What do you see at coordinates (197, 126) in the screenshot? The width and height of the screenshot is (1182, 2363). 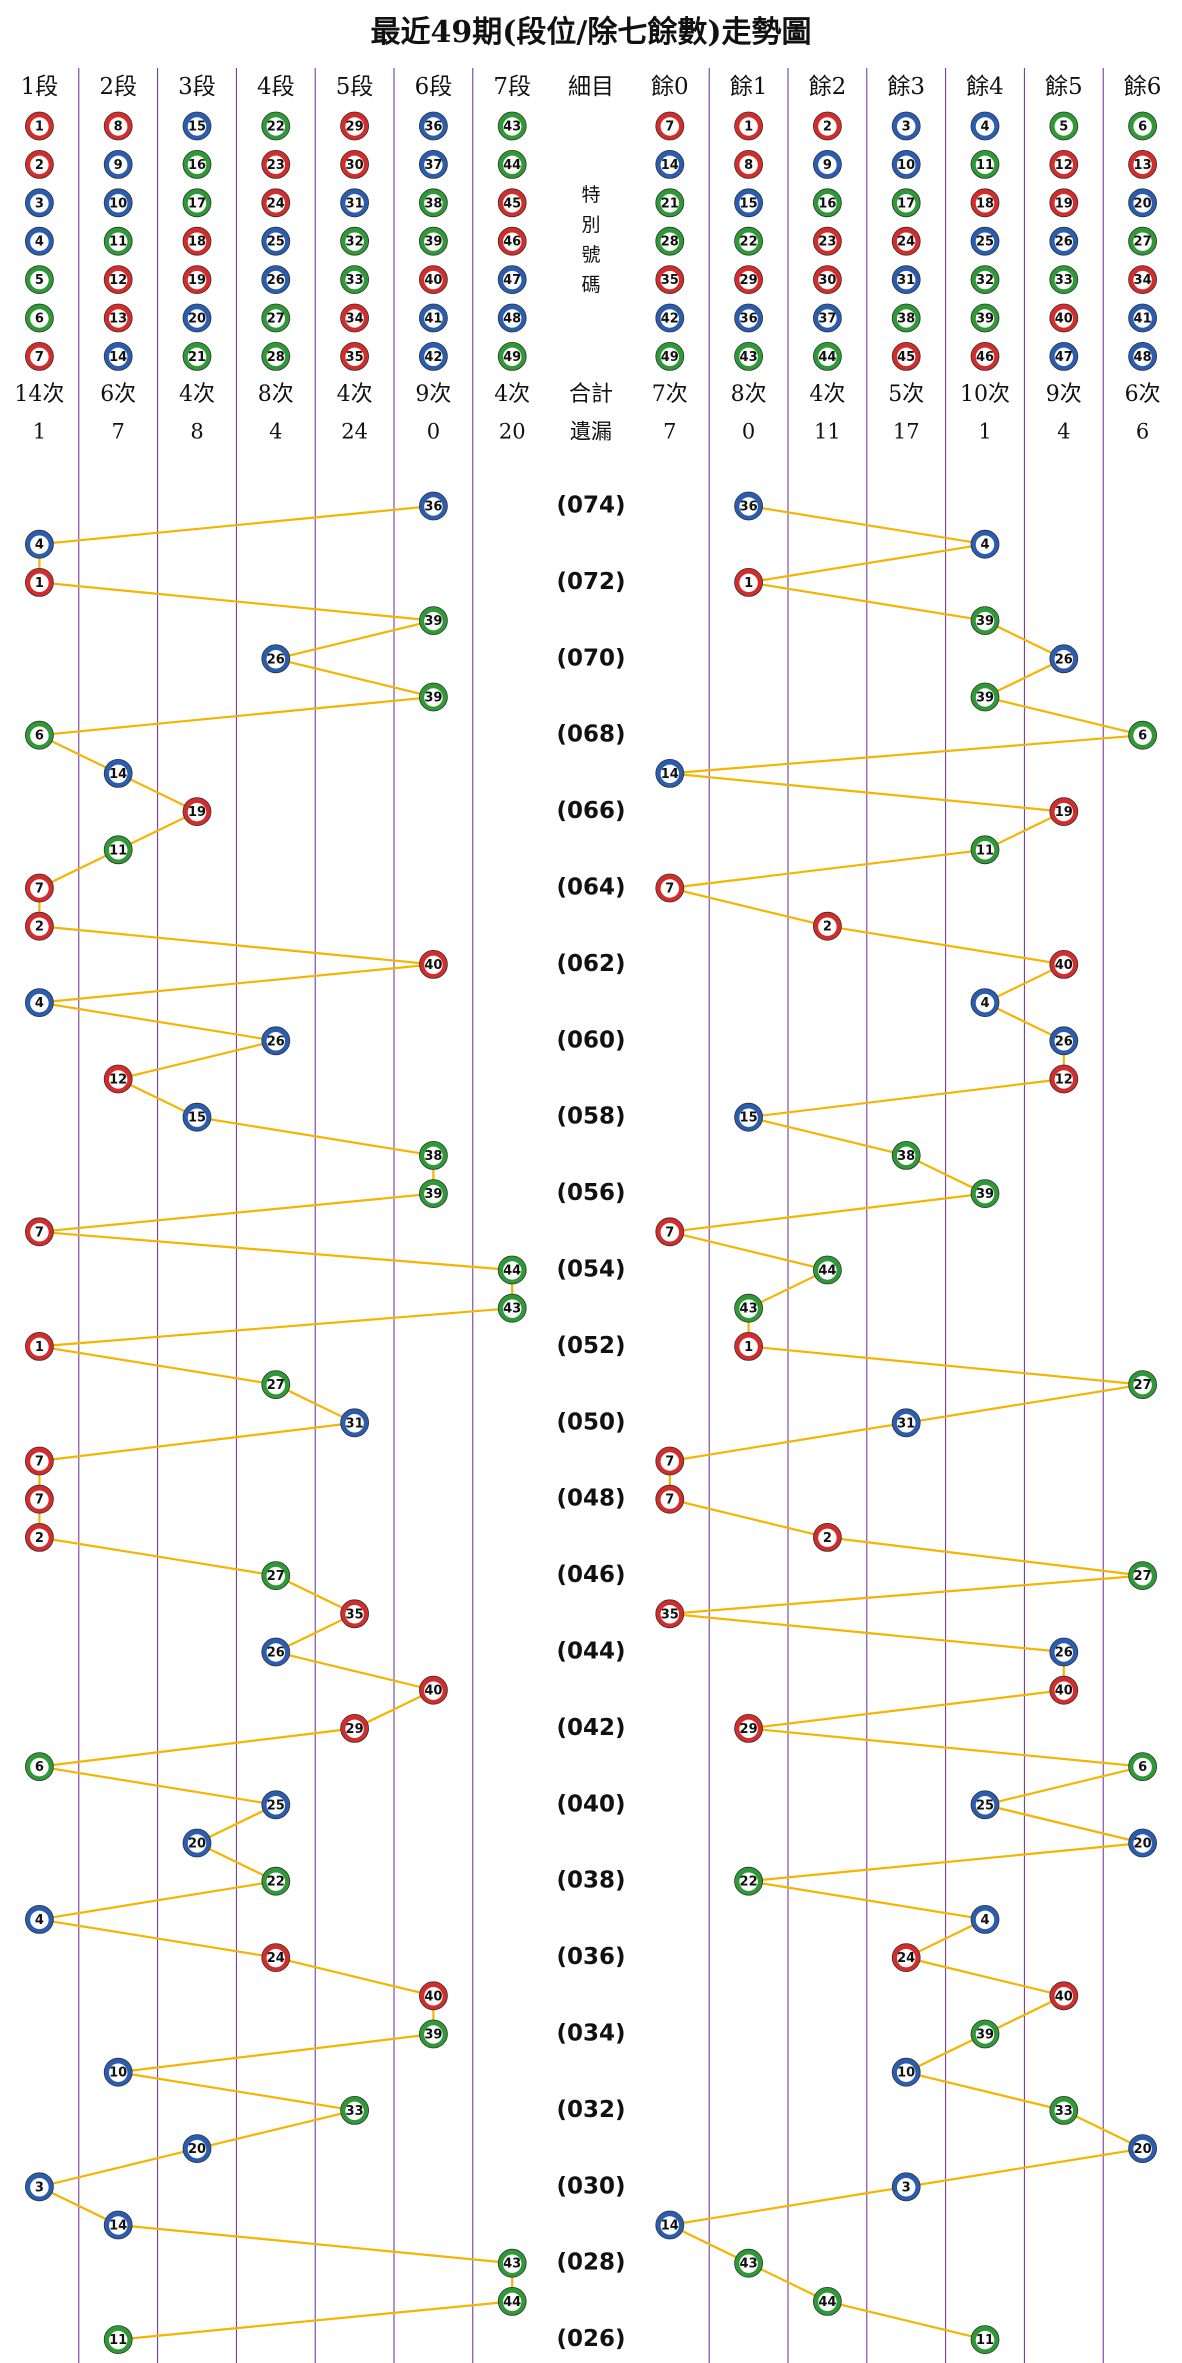 I see `ball: 15` at bounding box center [197, 126].